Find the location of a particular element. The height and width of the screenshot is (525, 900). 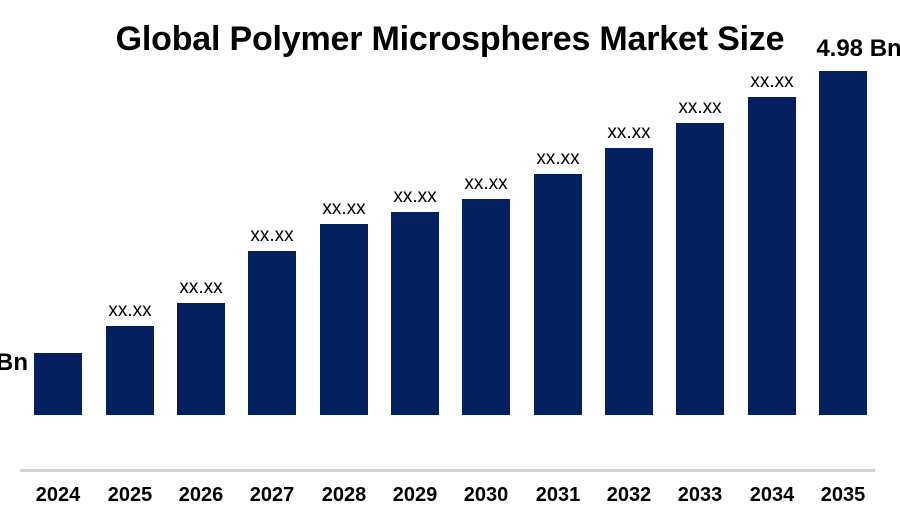

bar-group-2028: xx.xx is located at coordinates (344, 306).